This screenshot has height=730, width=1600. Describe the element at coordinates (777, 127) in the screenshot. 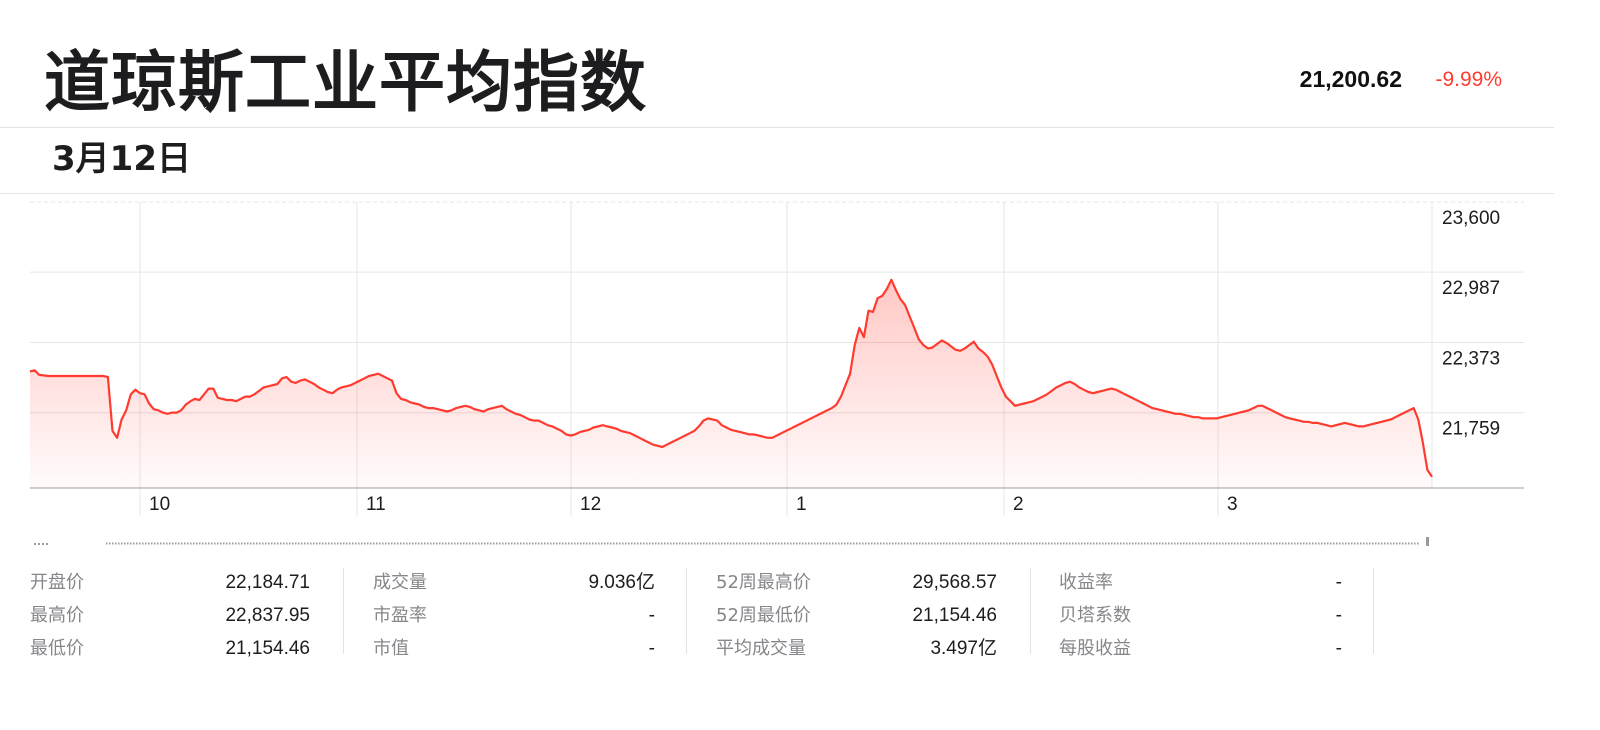

I see `header-divider` at that location.